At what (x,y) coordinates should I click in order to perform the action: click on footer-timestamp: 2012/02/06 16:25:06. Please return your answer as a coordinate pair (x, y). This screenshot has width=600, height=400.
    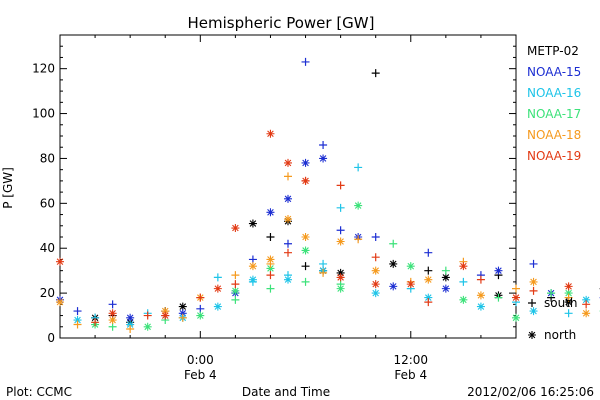
    Looking at the image, I should click on (530, 392).